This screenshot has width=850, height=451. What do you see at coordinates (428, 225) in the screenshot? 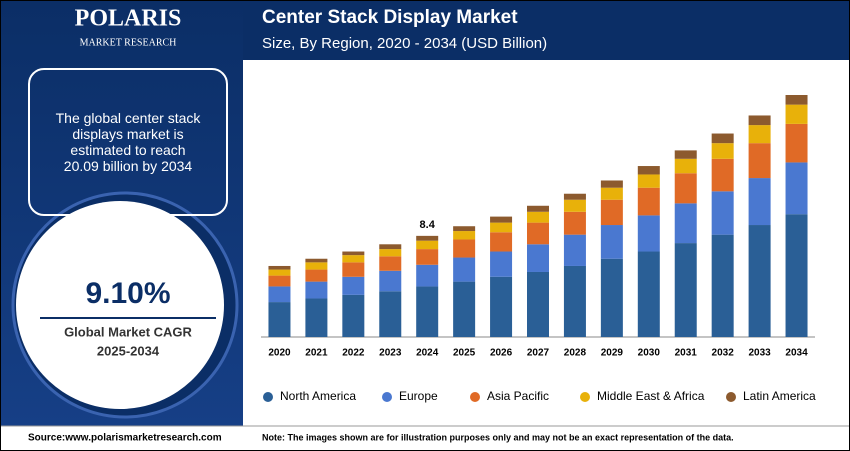
I see `annotation: 8.4` at bounding box center [428, 225].